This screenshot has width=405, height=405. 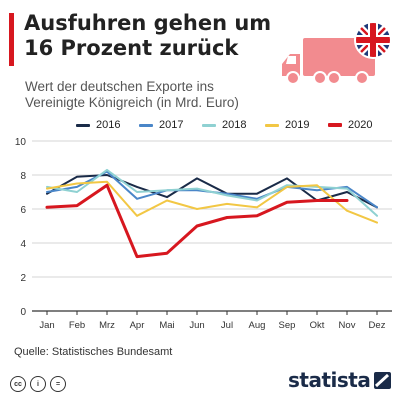 What do you see at coordinates (119, 86) in the screenshot?
I see `subtitle-line-1: Wert der deutschen Exporte ins` at bounding box center [119, 86].